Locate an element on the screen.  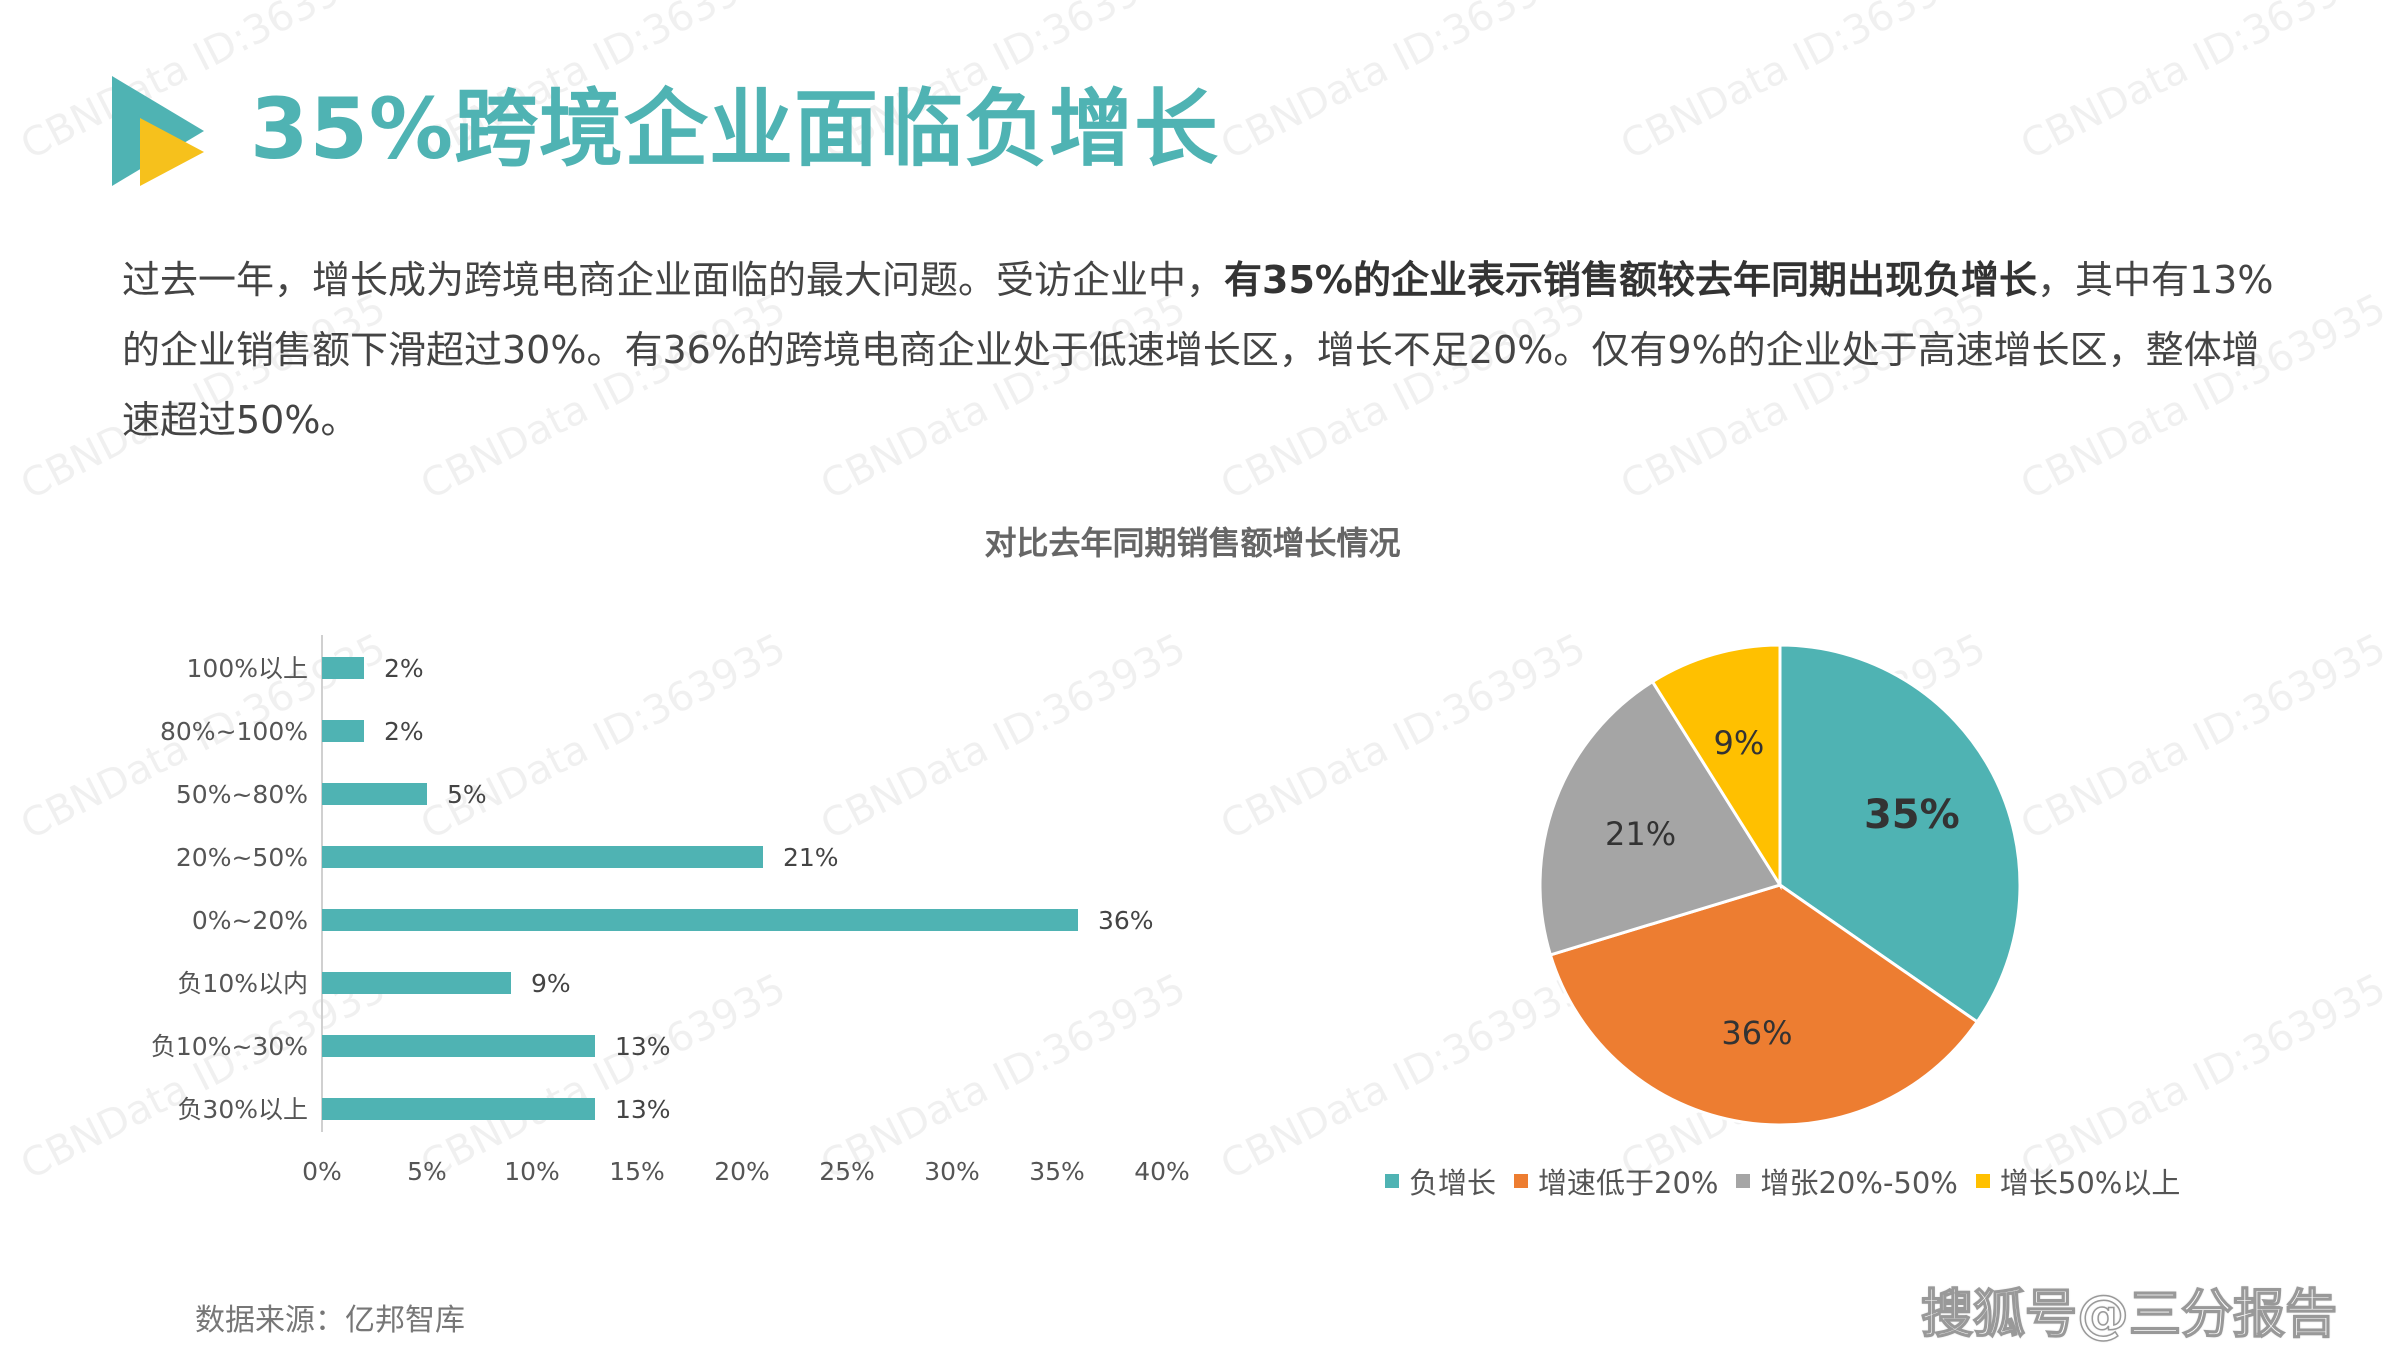
x-tick-label: 25% is located at coordinates (847, 1171).